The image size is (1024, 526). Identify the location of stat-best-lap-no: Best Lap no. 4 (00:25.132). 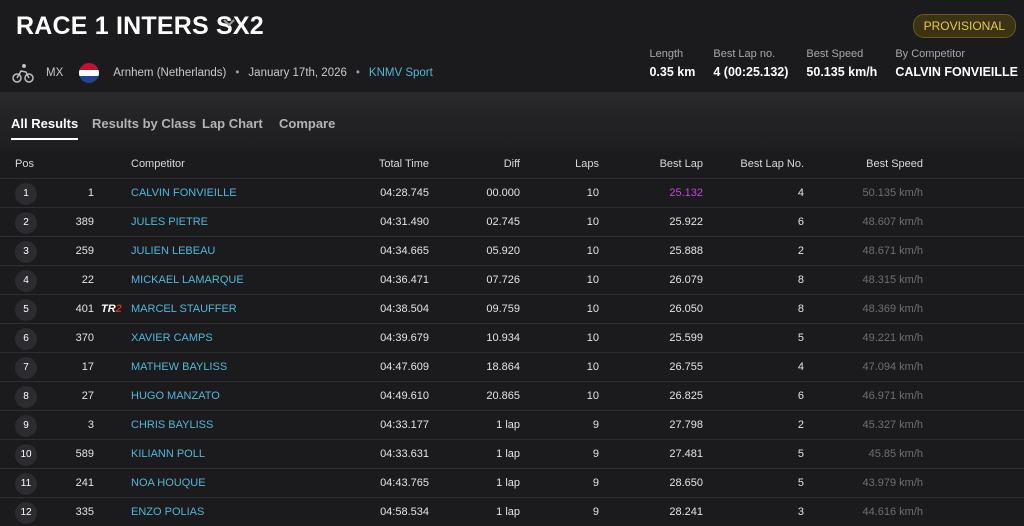
(751, 63).